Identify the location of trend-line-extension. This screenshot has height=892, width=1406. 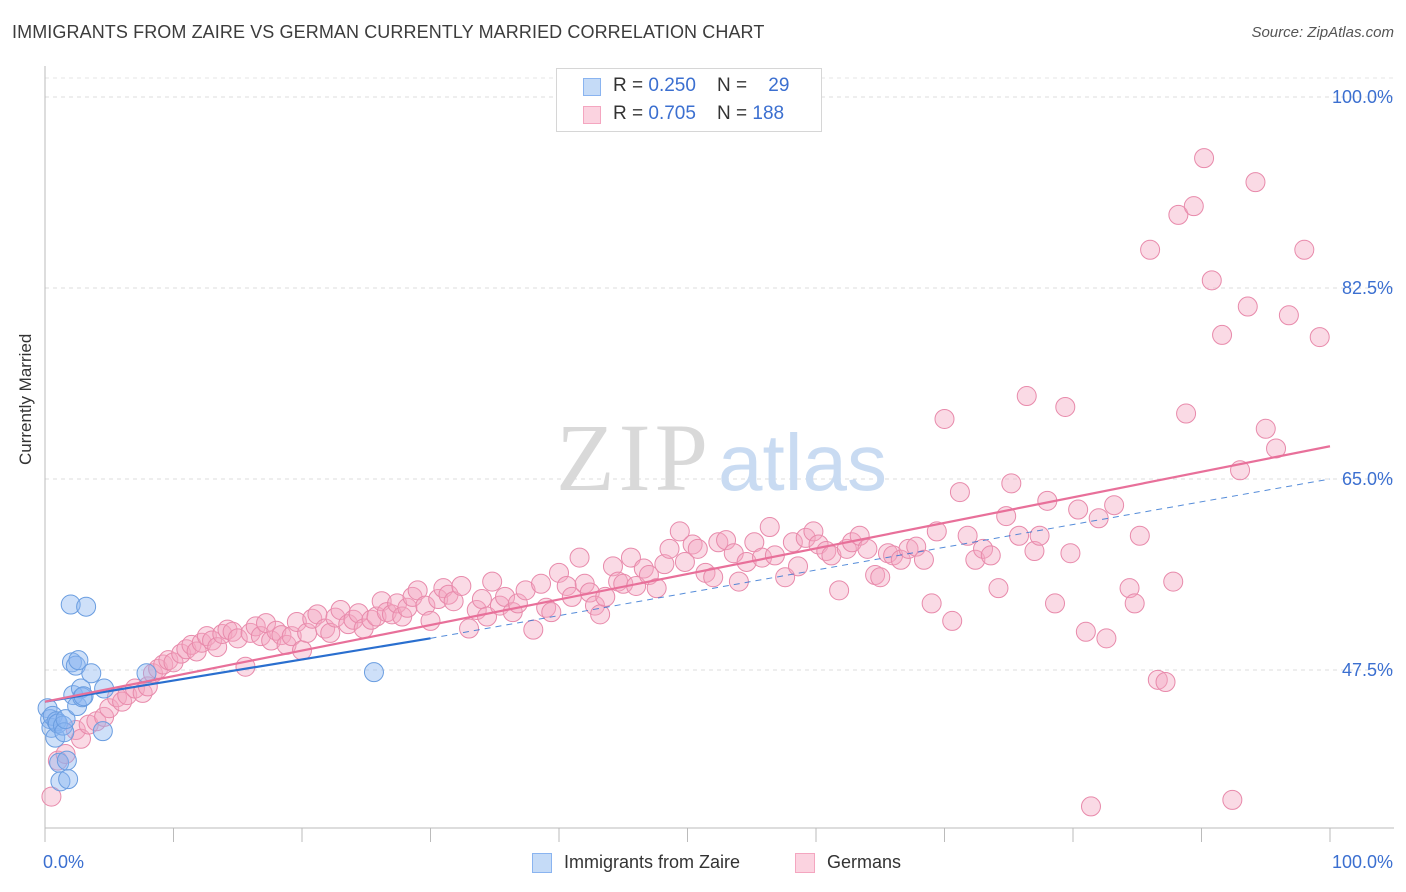
(880, 558).